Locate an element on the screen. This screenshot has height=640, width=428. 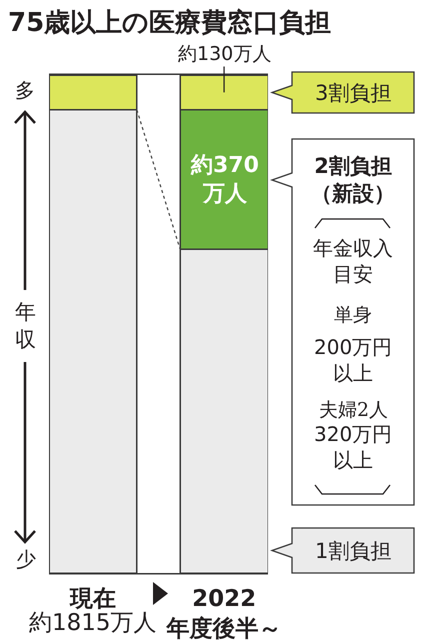
text: 単身 is located at coordinates (353, 315).